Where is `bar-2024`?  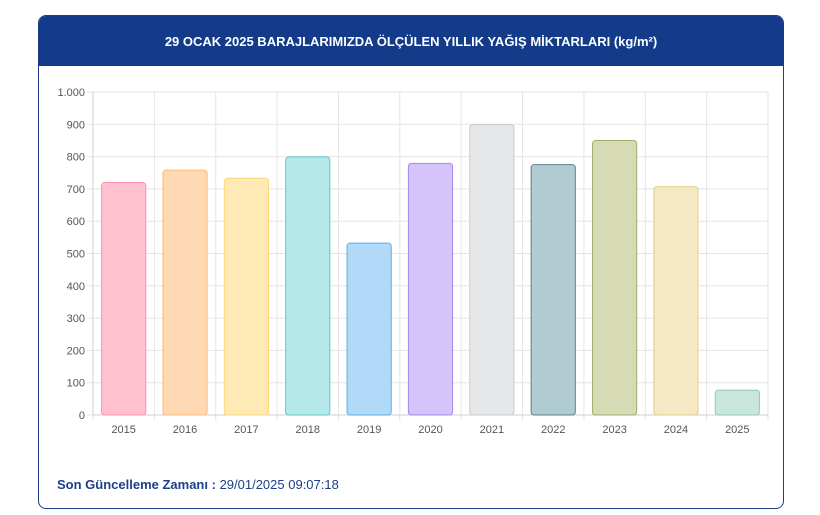 bar-2024 is located at coordinates (676, 301).